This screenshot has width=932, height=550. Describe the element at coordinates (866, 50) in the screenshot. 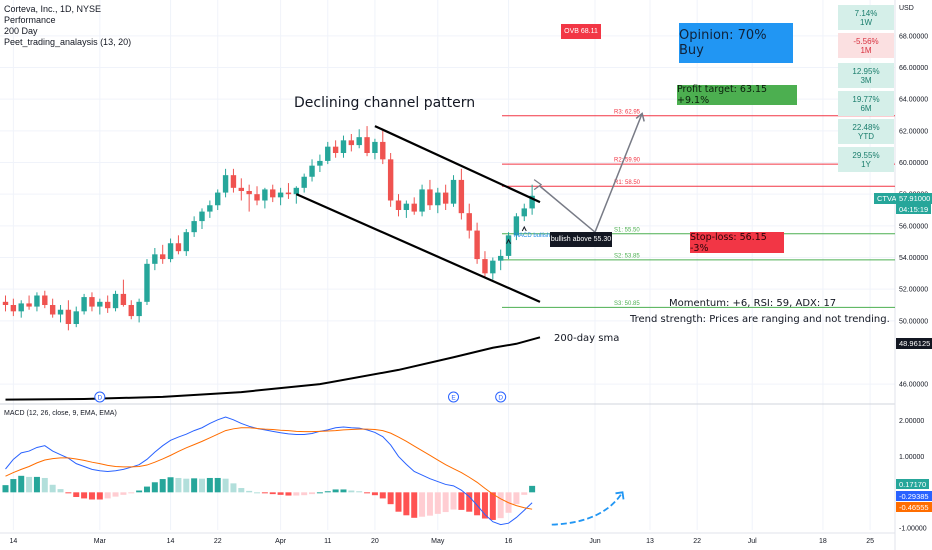

I see `perf-period: 1M` at that location.